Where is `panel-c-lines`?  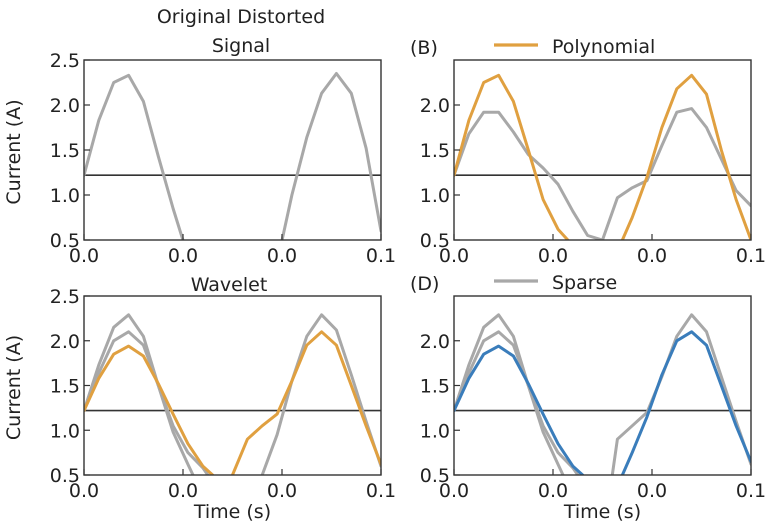 panel-c-lines is located at coordinates (232, 394).